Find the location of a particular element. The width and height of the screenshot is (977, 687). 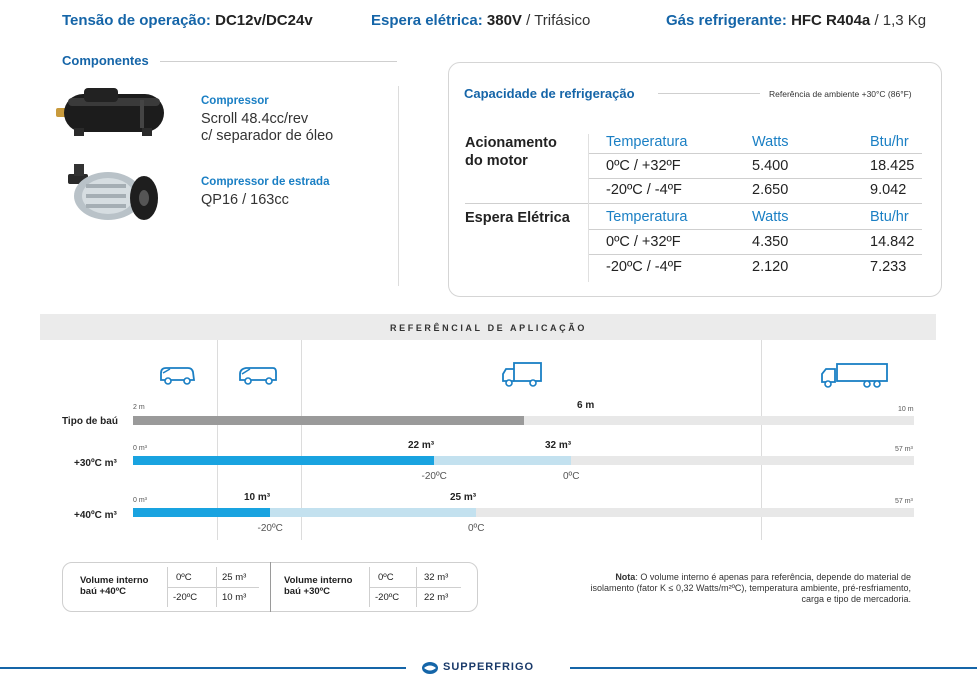

standby-value: 380V is located at coordinates (504, 20).